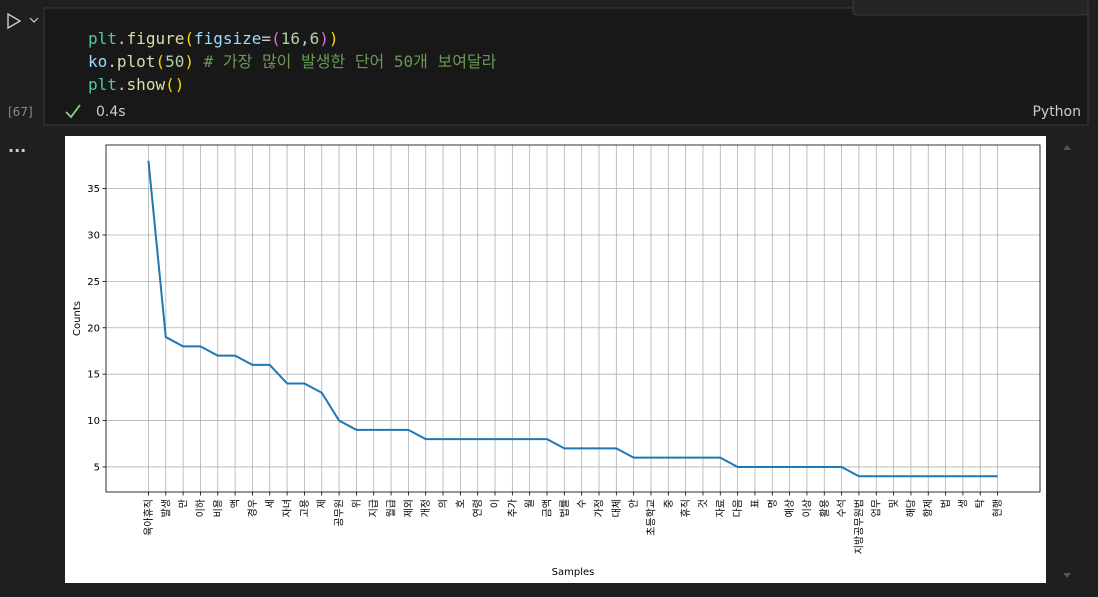 This screenshot has height=597, width=1098. I want to click on code-token: plot, so click(136, 61).